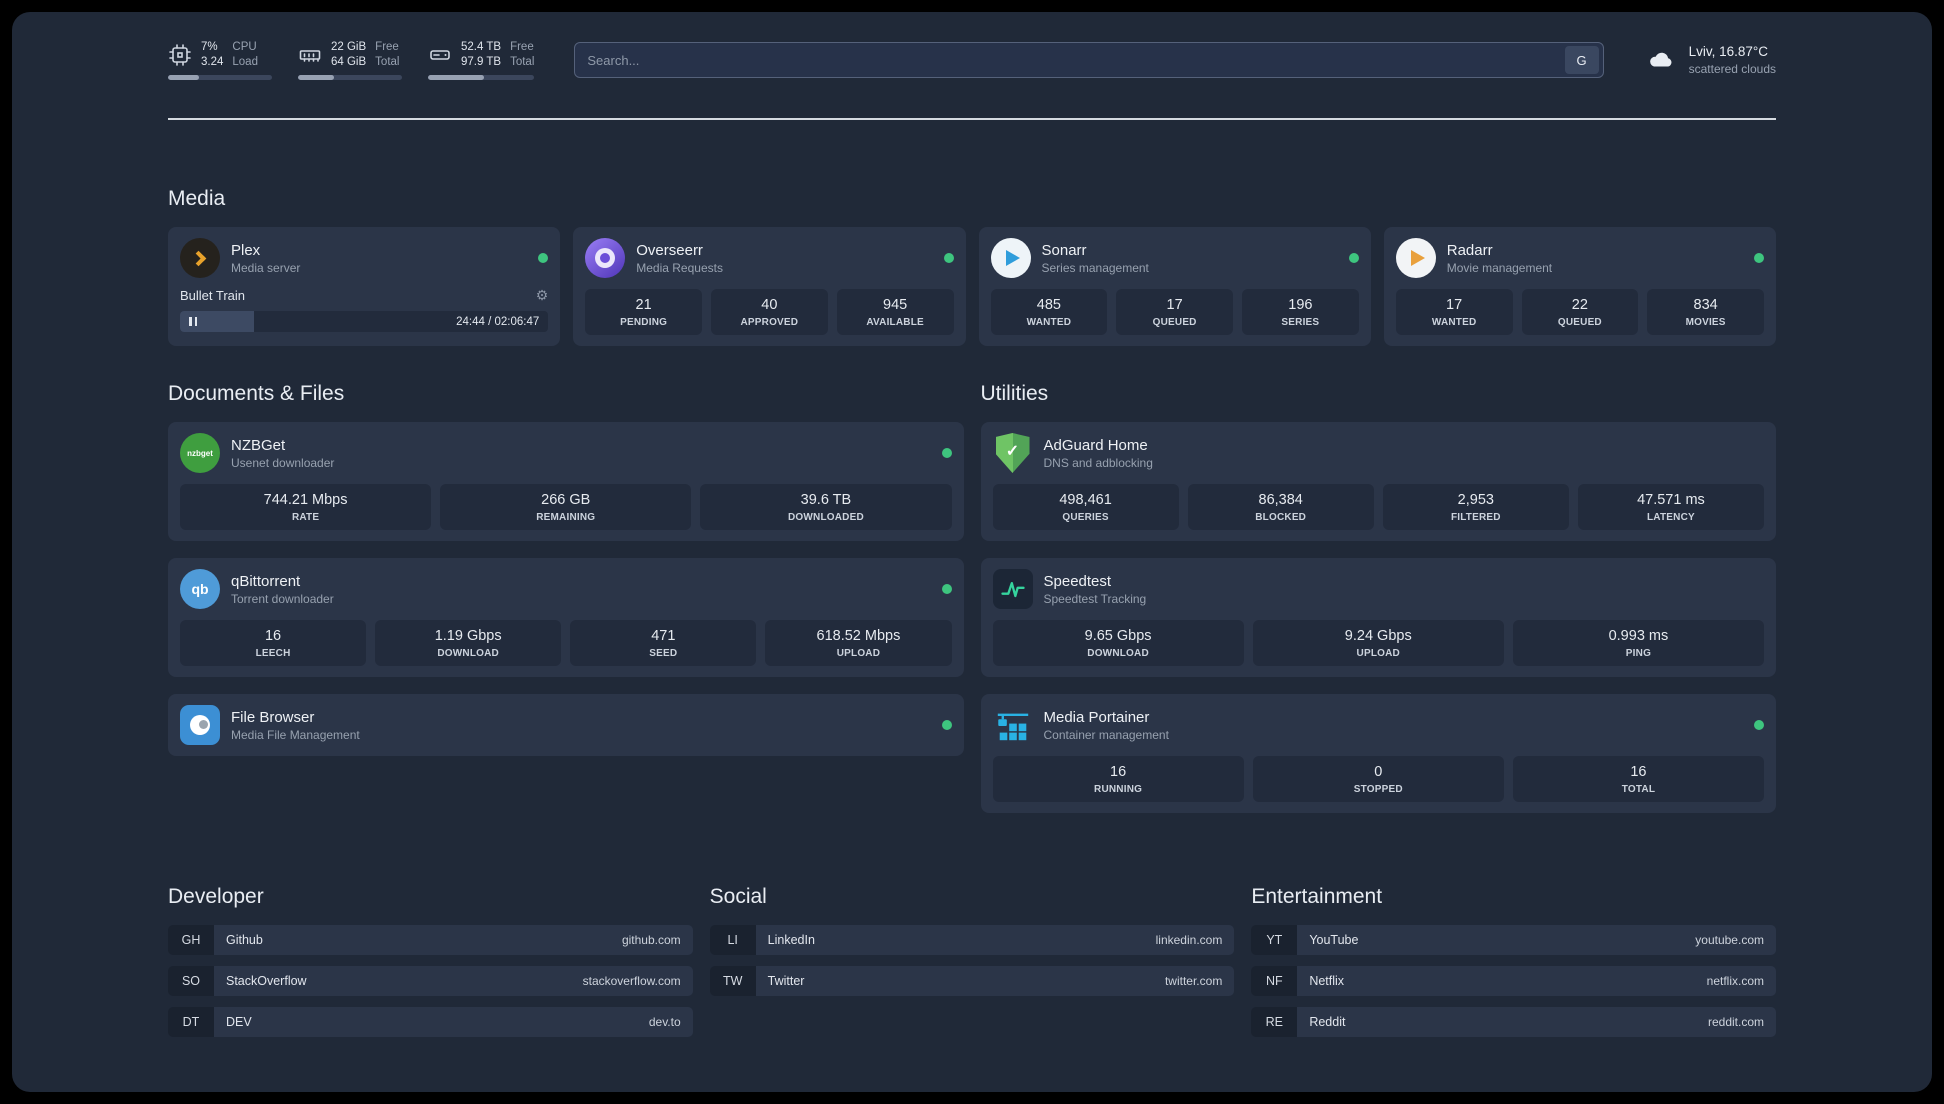 The image size is (1944, 1104). Describe the element at coordinates (1118, 779) in the screenshot. I see `stat-tile: 16 RUNNING` at that location.